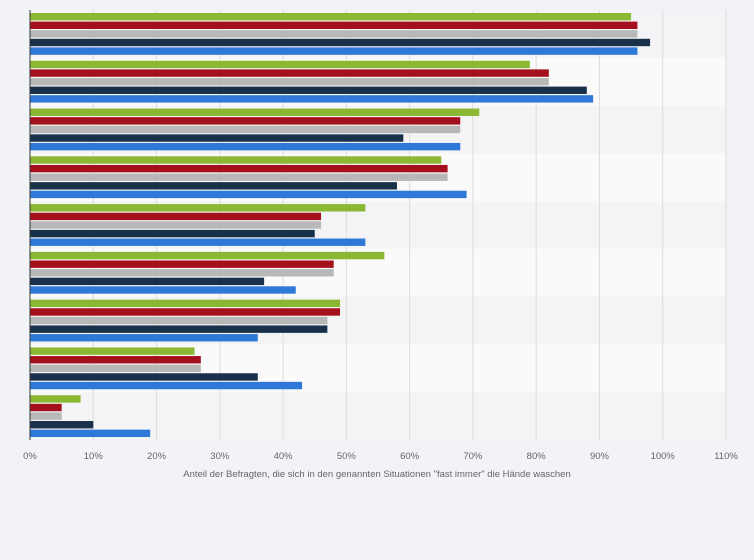  What do you see at coordinates (347, 456) in the screenshot?
I see `x-tick-label: 50%` at bounding box center [347, 456].